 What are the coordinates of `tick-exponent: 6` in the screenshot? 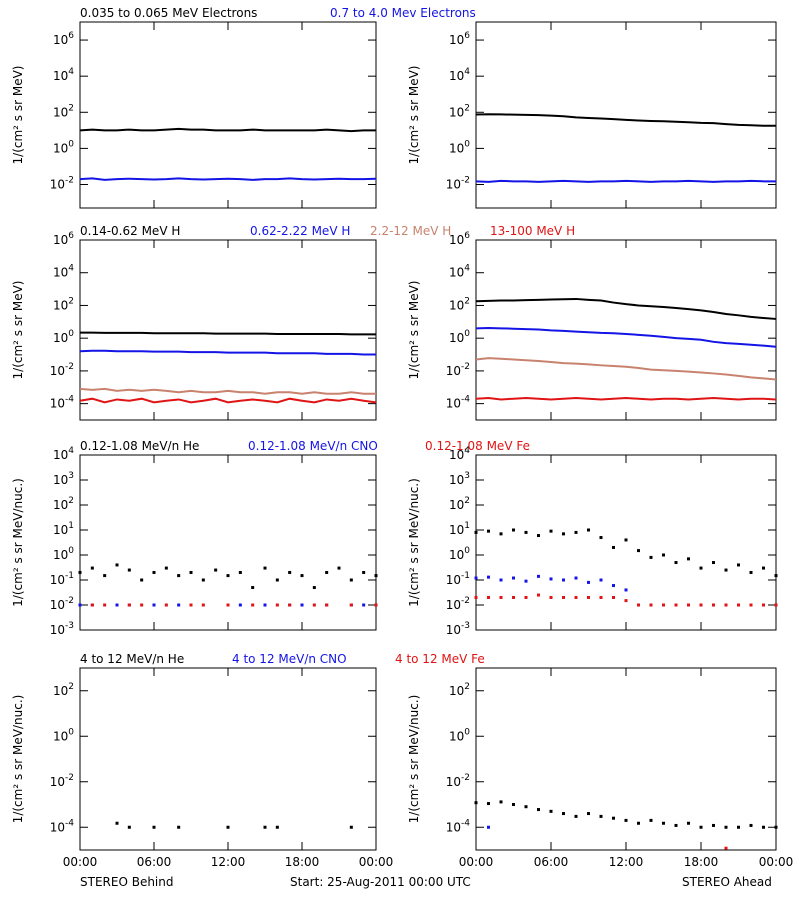 It's located at (467, 36).